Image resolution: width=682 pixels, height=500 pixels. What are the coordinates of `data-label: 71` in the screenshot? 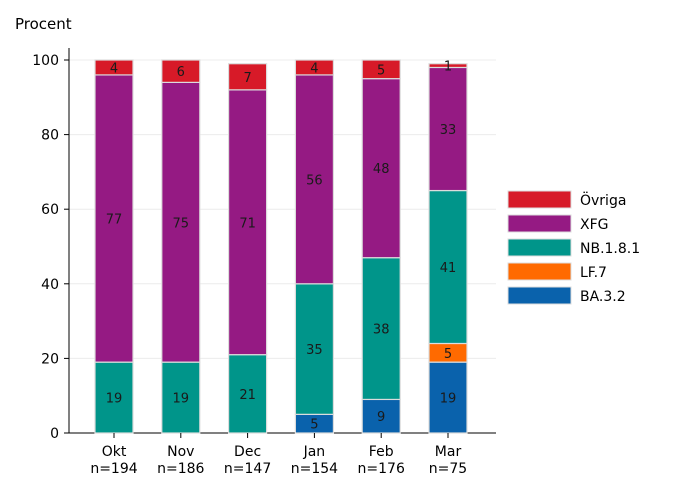 It's located at (247, 223).